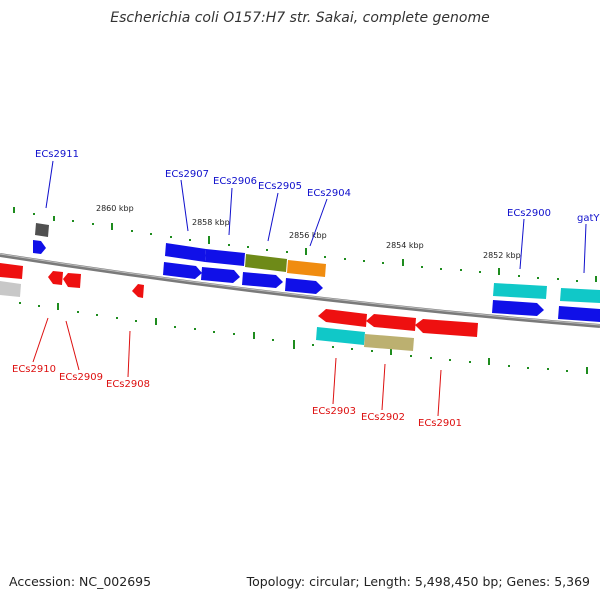  Describe the element at coordinates (187, 174) in the screenshot. I see `gene-label-ECs2907: ECs2907` at that location.